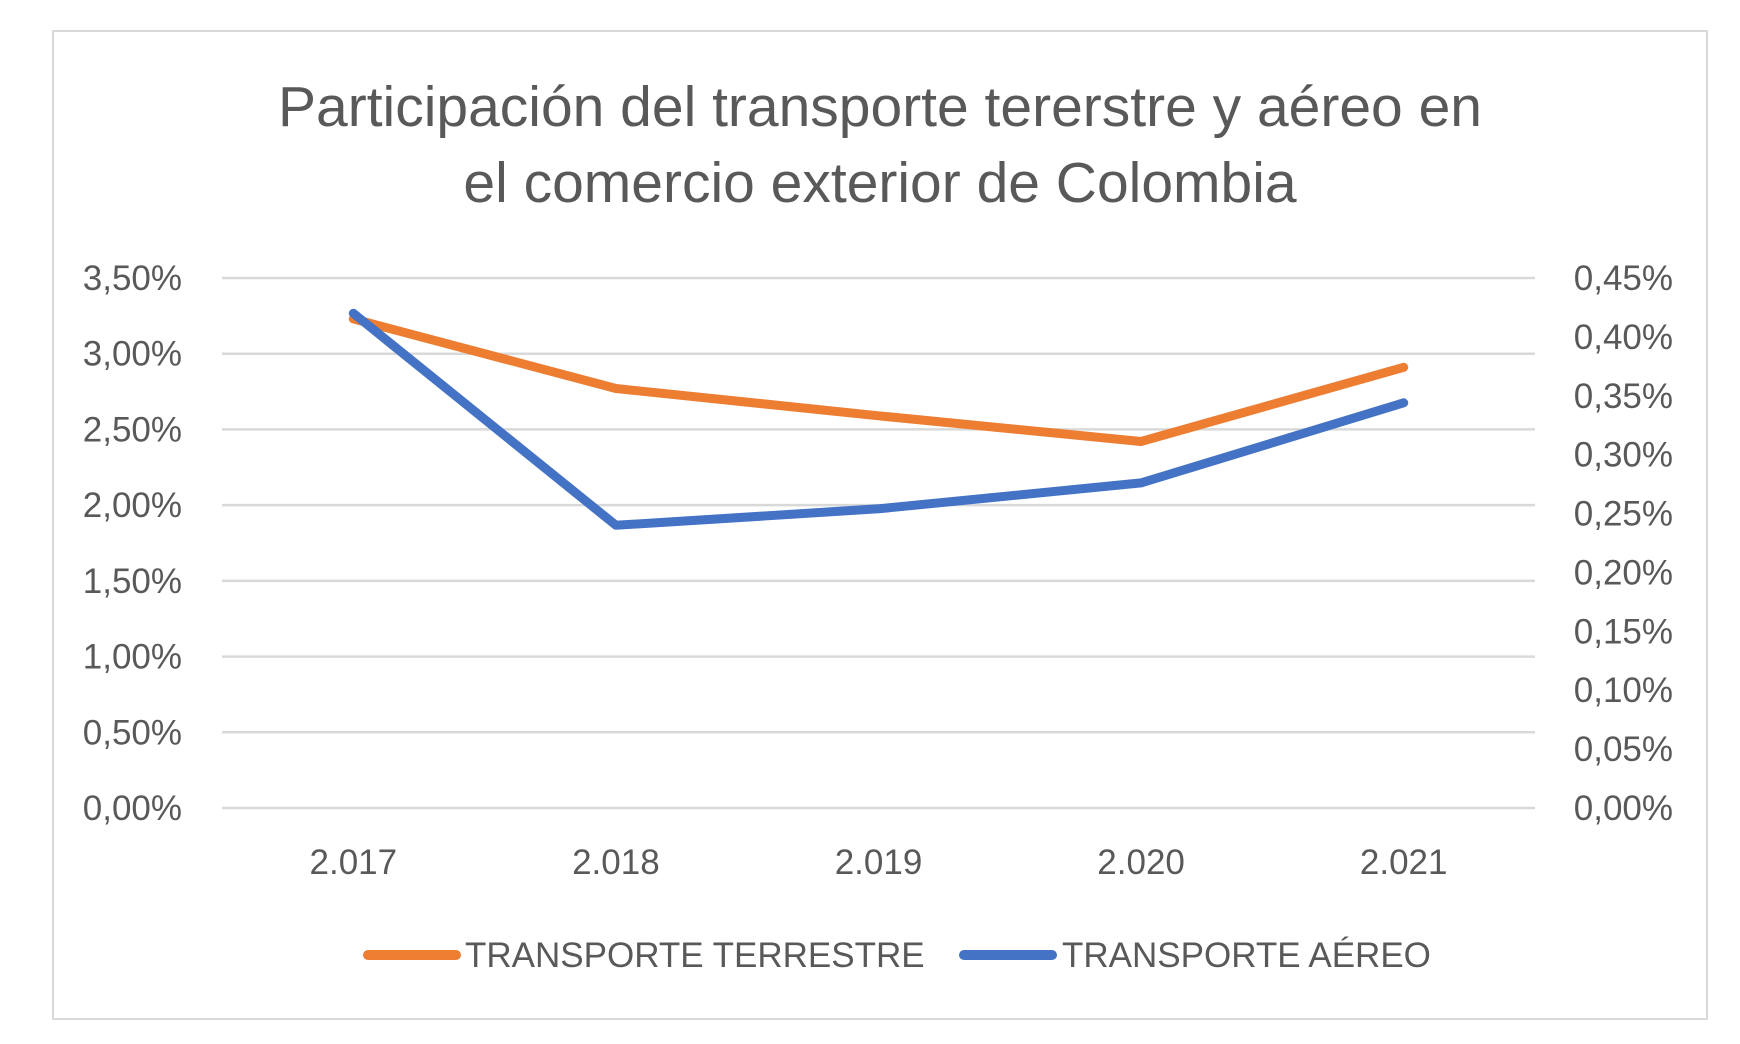  I want to click on x-tick-label: 2.017, so click(354, 862).